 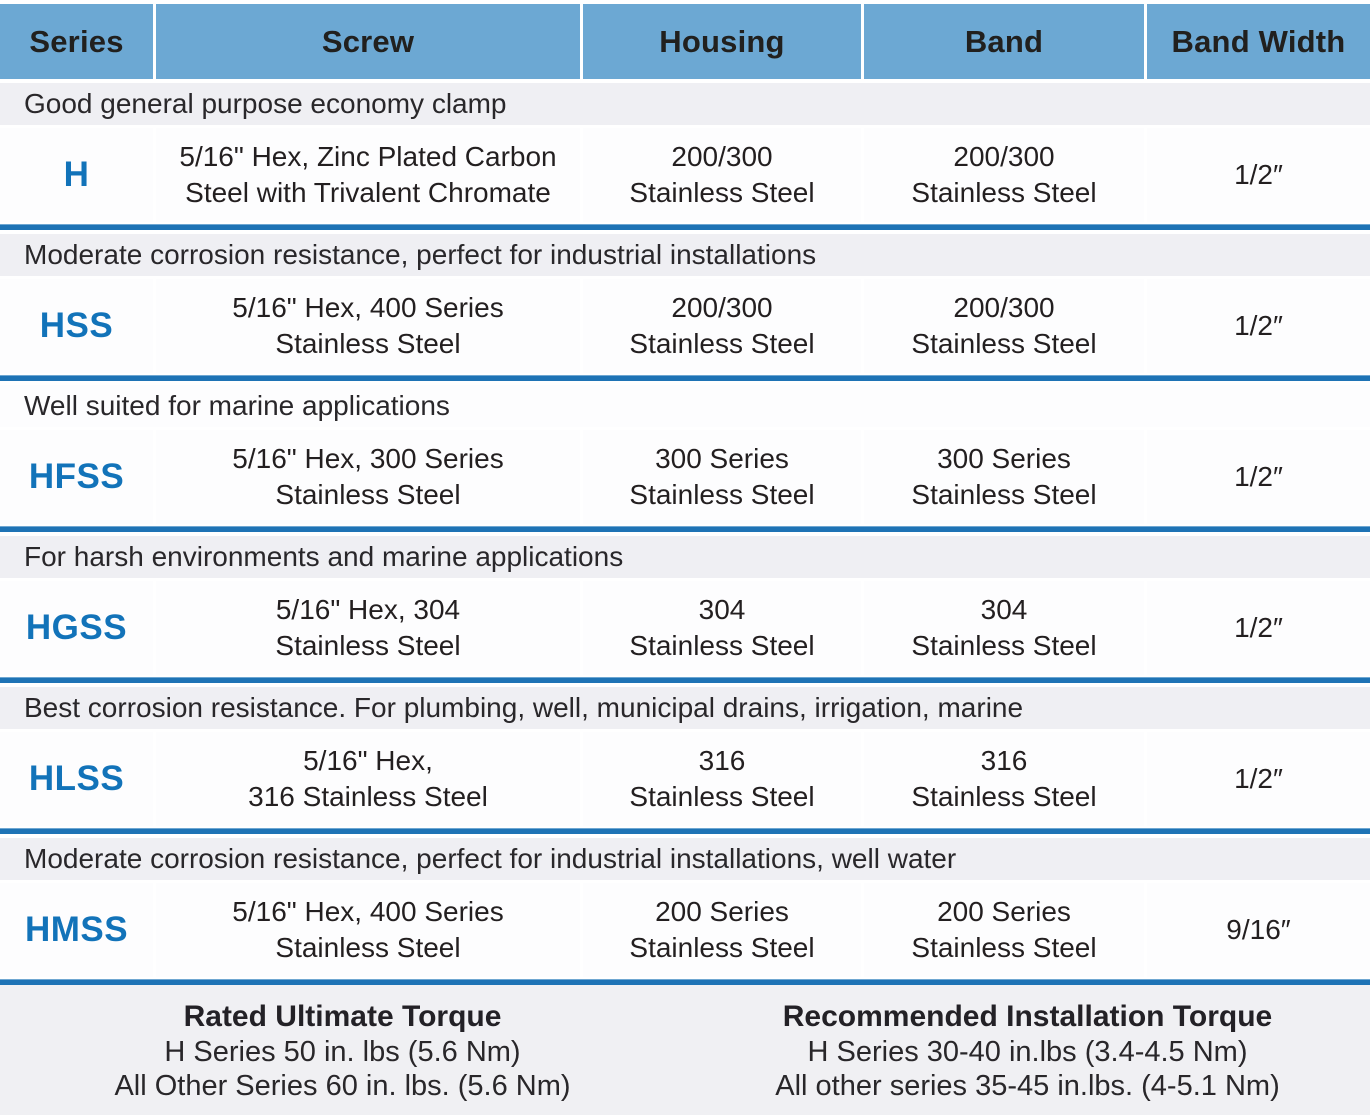 What do you see at coordinates (76, 930) in the screenshot?
I see `series-cell: HMSS` at bounding box center [76, 930].